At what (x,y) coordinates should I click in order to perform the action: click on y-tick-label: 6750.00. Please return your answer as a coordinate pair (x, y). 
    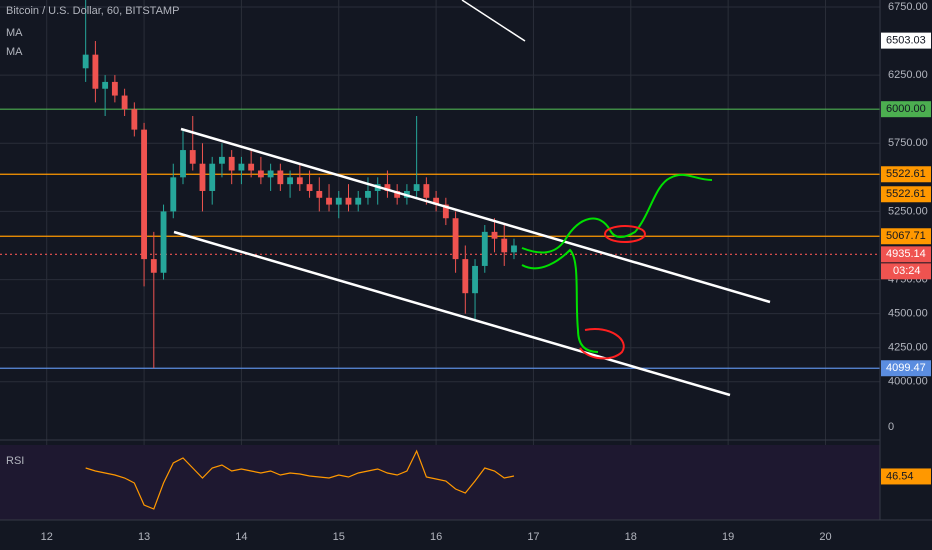
    Looking at the image, I should click on (908, 7).